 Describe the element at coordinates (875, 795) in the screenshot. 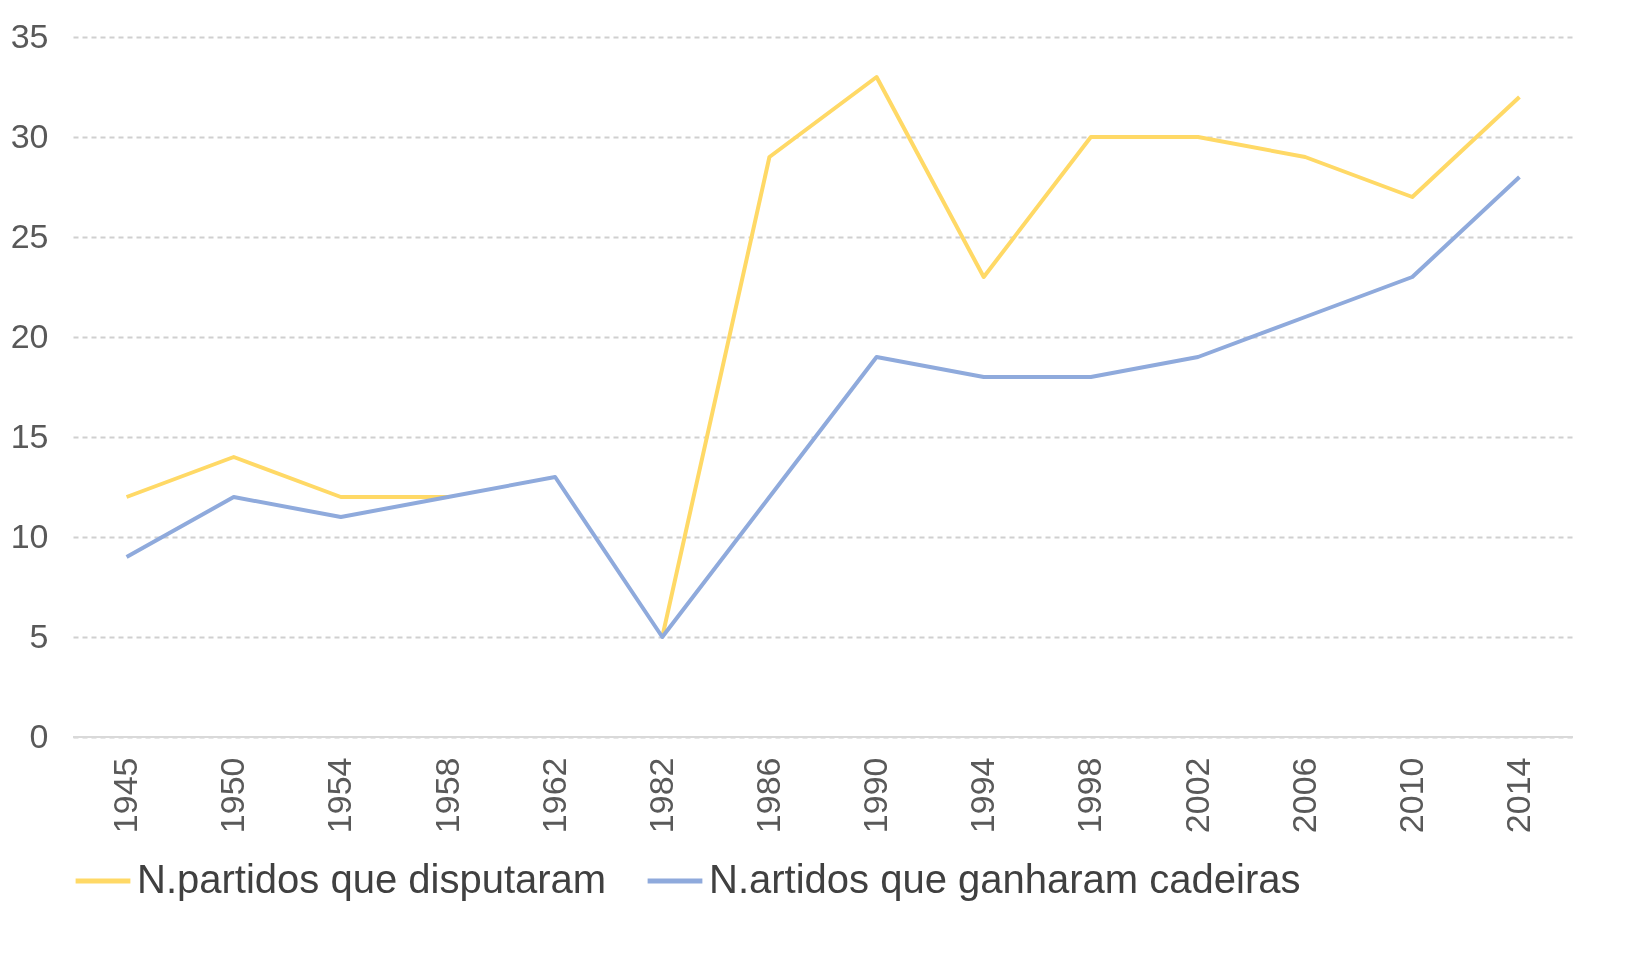

I see `x-tick-label: 1990` at that location.